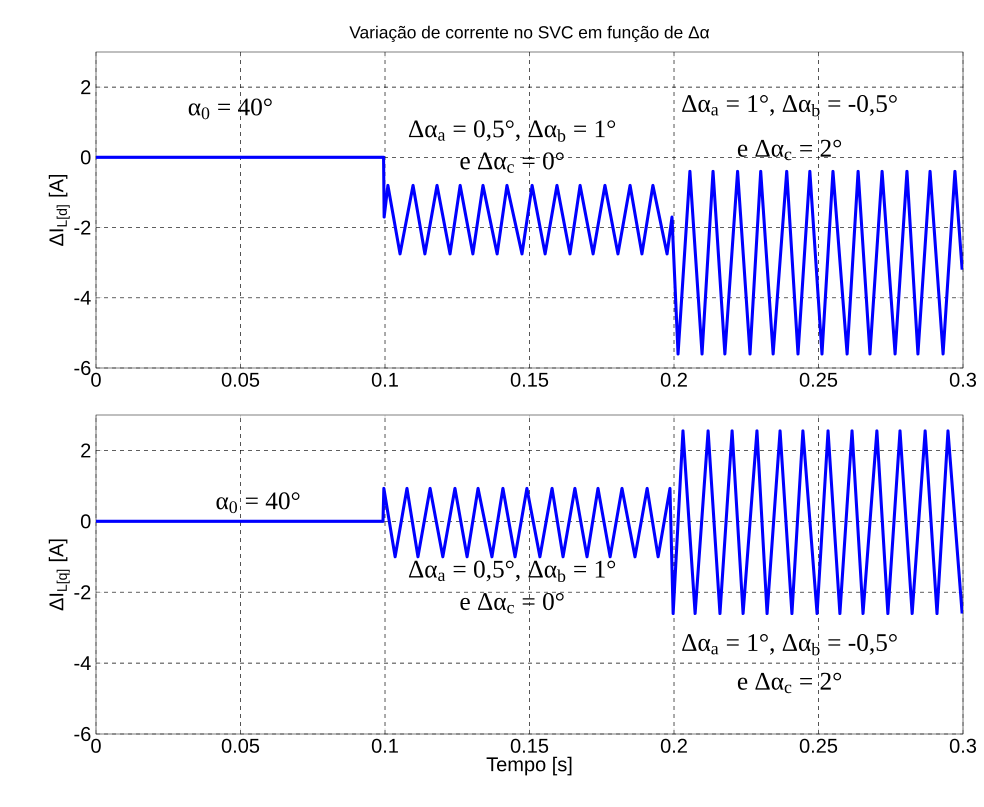 This screenshot has width=984, height=807. I want to click on y-axis-title: ΔI$_{L[q]}$ [A], so click(59, 574).